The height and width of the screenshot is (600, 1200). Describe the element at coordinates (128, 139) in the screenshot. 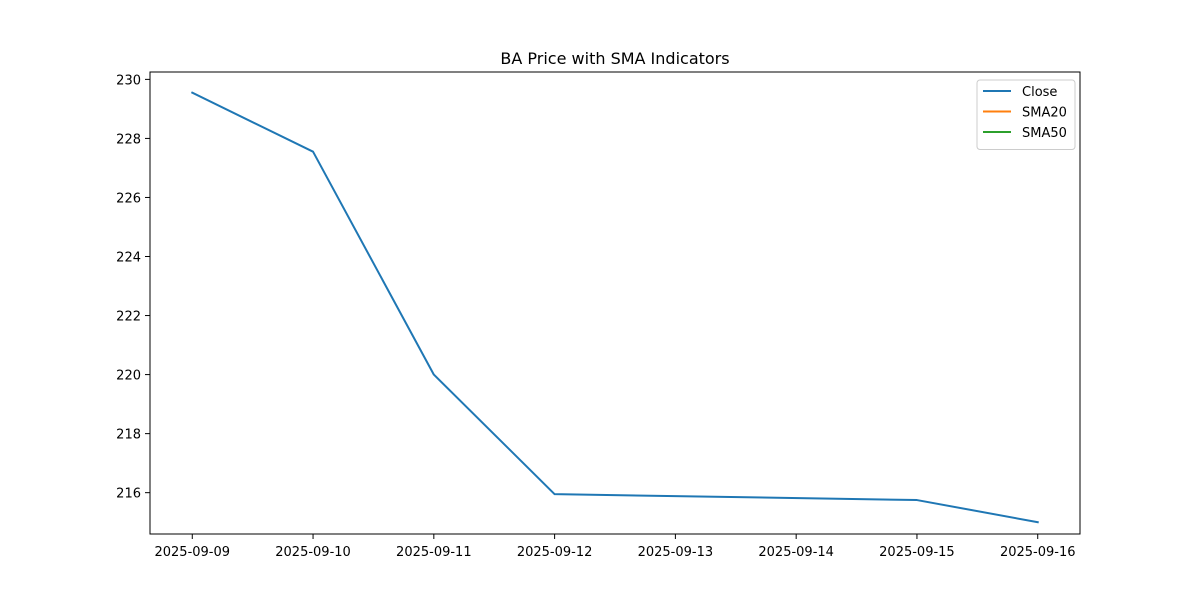

I see `y-tick-label: 228` at that location.